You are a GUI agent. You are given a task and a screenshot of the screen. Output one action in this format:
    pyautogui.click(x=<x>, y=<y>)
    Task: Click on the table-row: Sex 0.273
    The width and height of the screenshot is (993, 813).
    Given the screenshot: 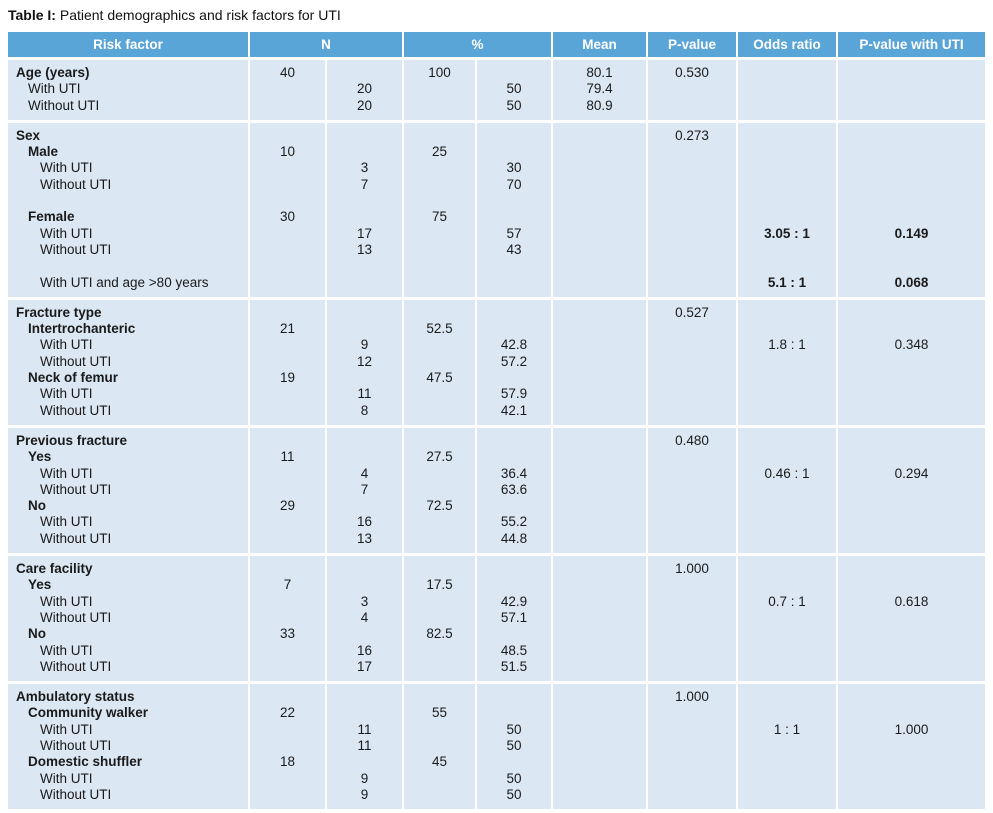 What is the action you would take?
    pyautogui.click(x=496, y=133)
    